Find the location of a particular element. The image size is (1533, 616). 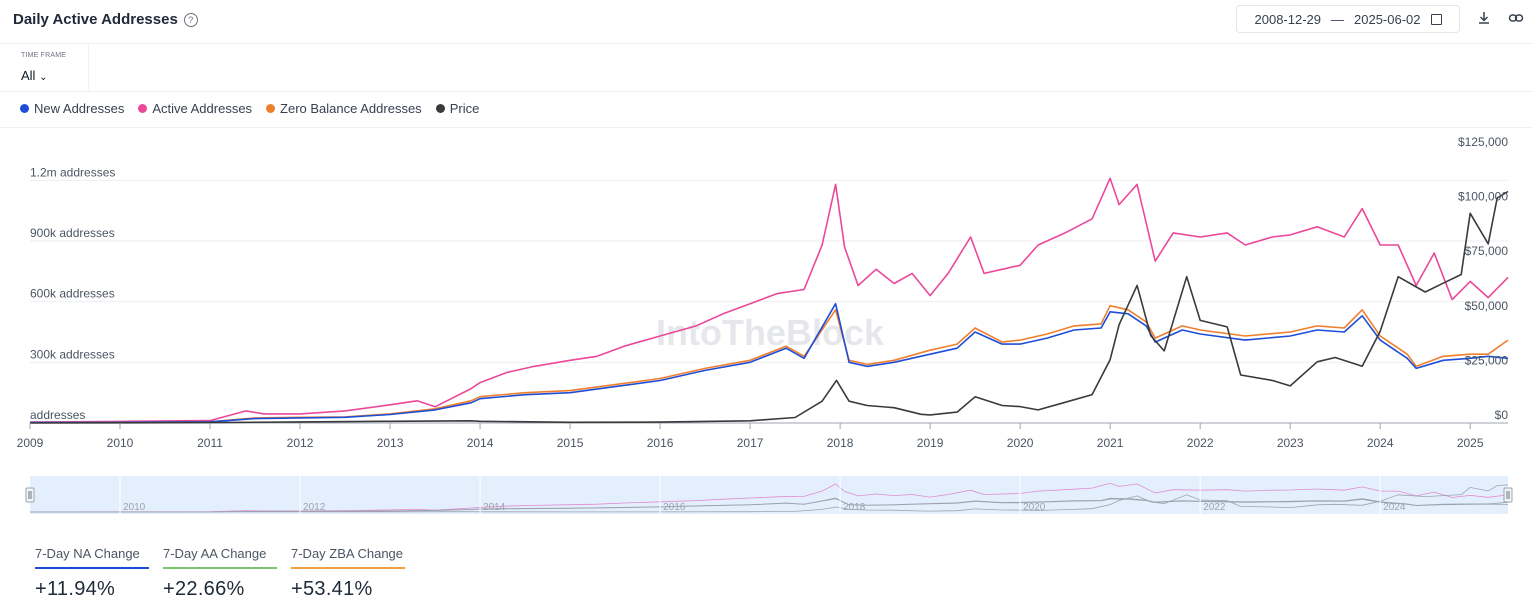

x-tick-label: 2024 is located at coordinates (1380, 443).